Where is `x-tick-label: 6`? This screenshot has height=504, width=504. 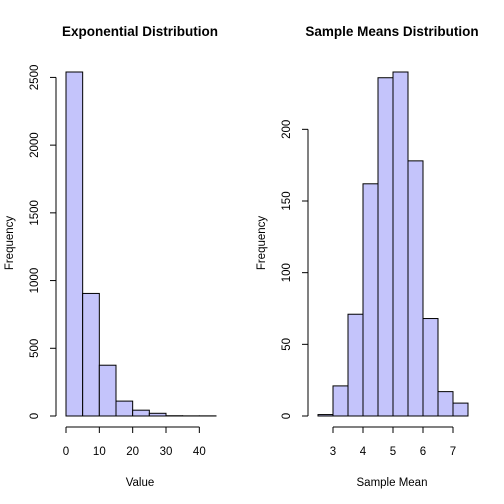 x-tick-label: 6 is located at coordinates (423, 452).